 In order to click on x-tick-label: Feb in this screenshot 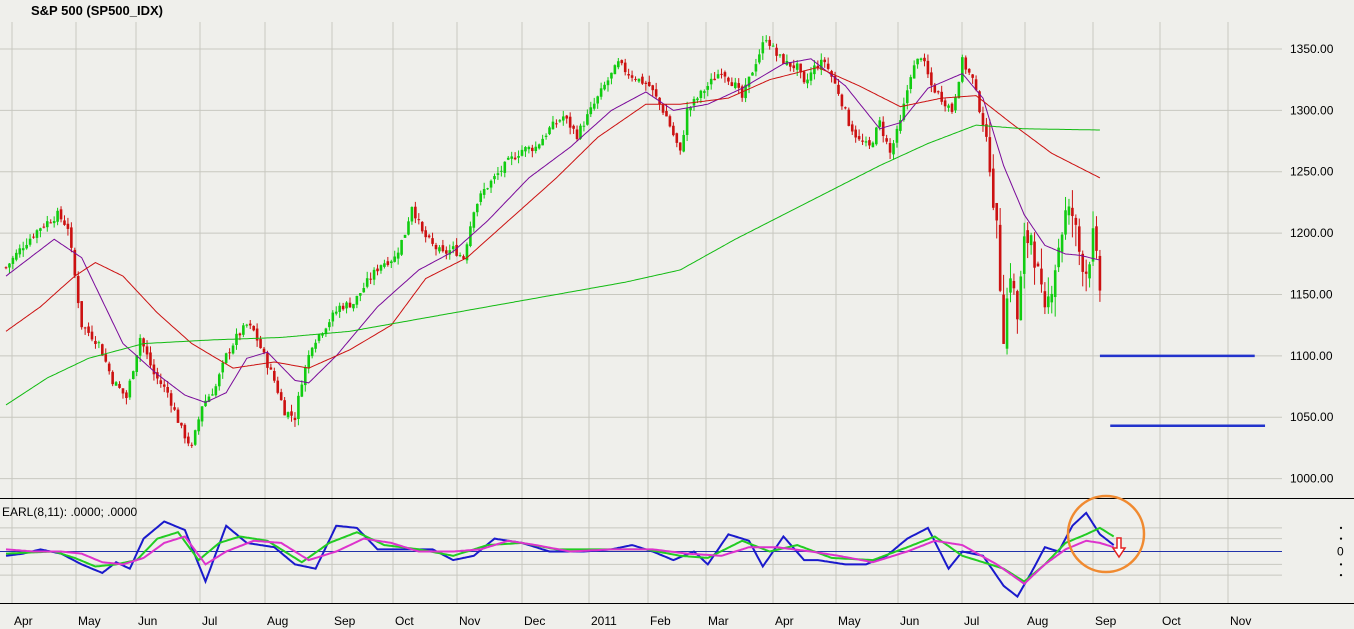, I will do `click(660, 621)`.